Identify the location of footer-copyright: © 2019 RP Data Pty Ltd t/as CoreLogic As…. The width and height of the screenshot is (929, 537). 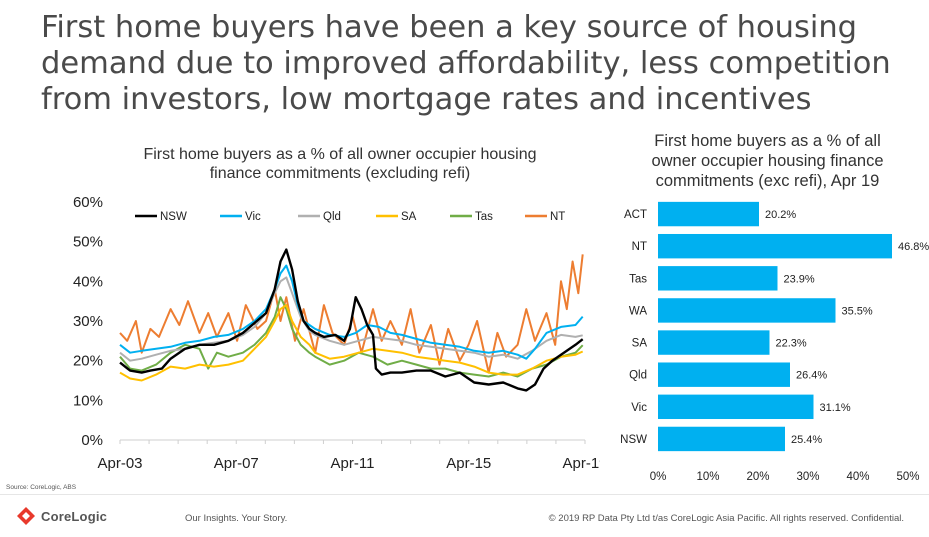
(726, 518).